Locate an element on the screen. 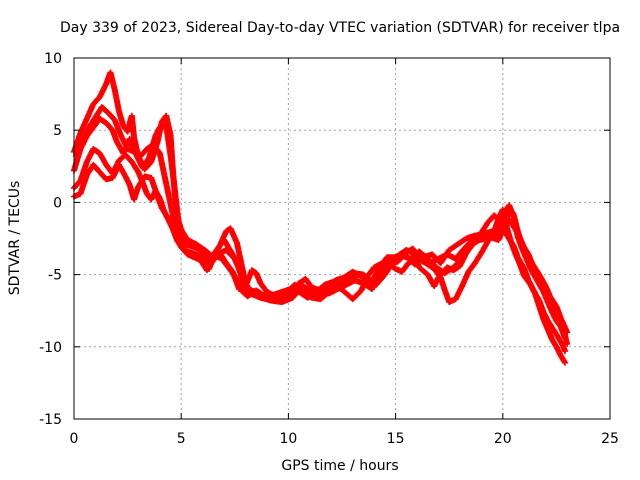  x-tick-label: 25 is located at coordinates (610, 439).